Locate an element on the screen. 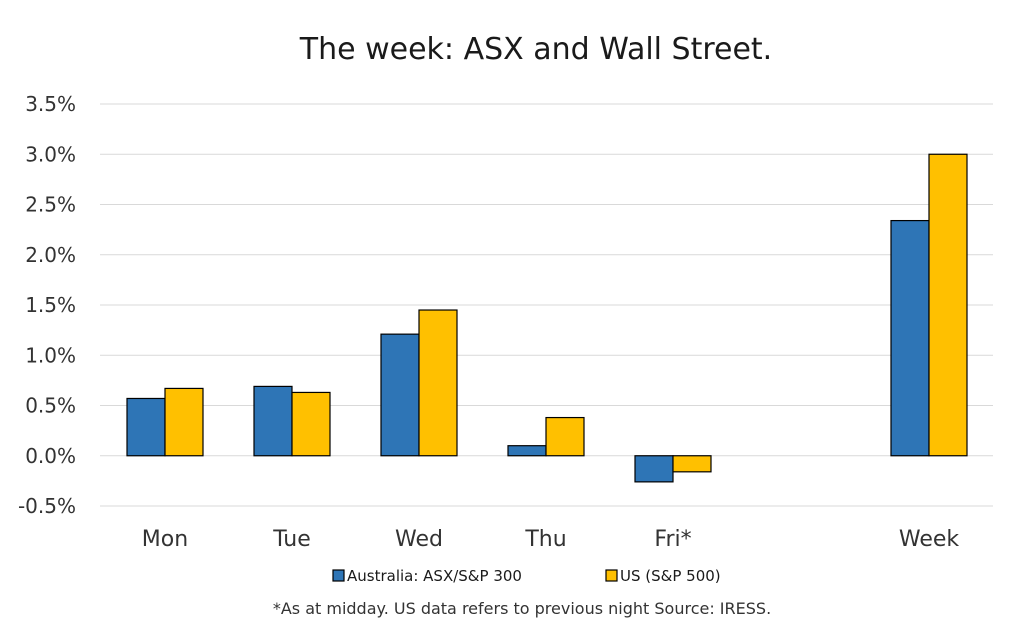 The image size is (1024, 635). x-tick-label: Mon is located at coordinates (165, 539).